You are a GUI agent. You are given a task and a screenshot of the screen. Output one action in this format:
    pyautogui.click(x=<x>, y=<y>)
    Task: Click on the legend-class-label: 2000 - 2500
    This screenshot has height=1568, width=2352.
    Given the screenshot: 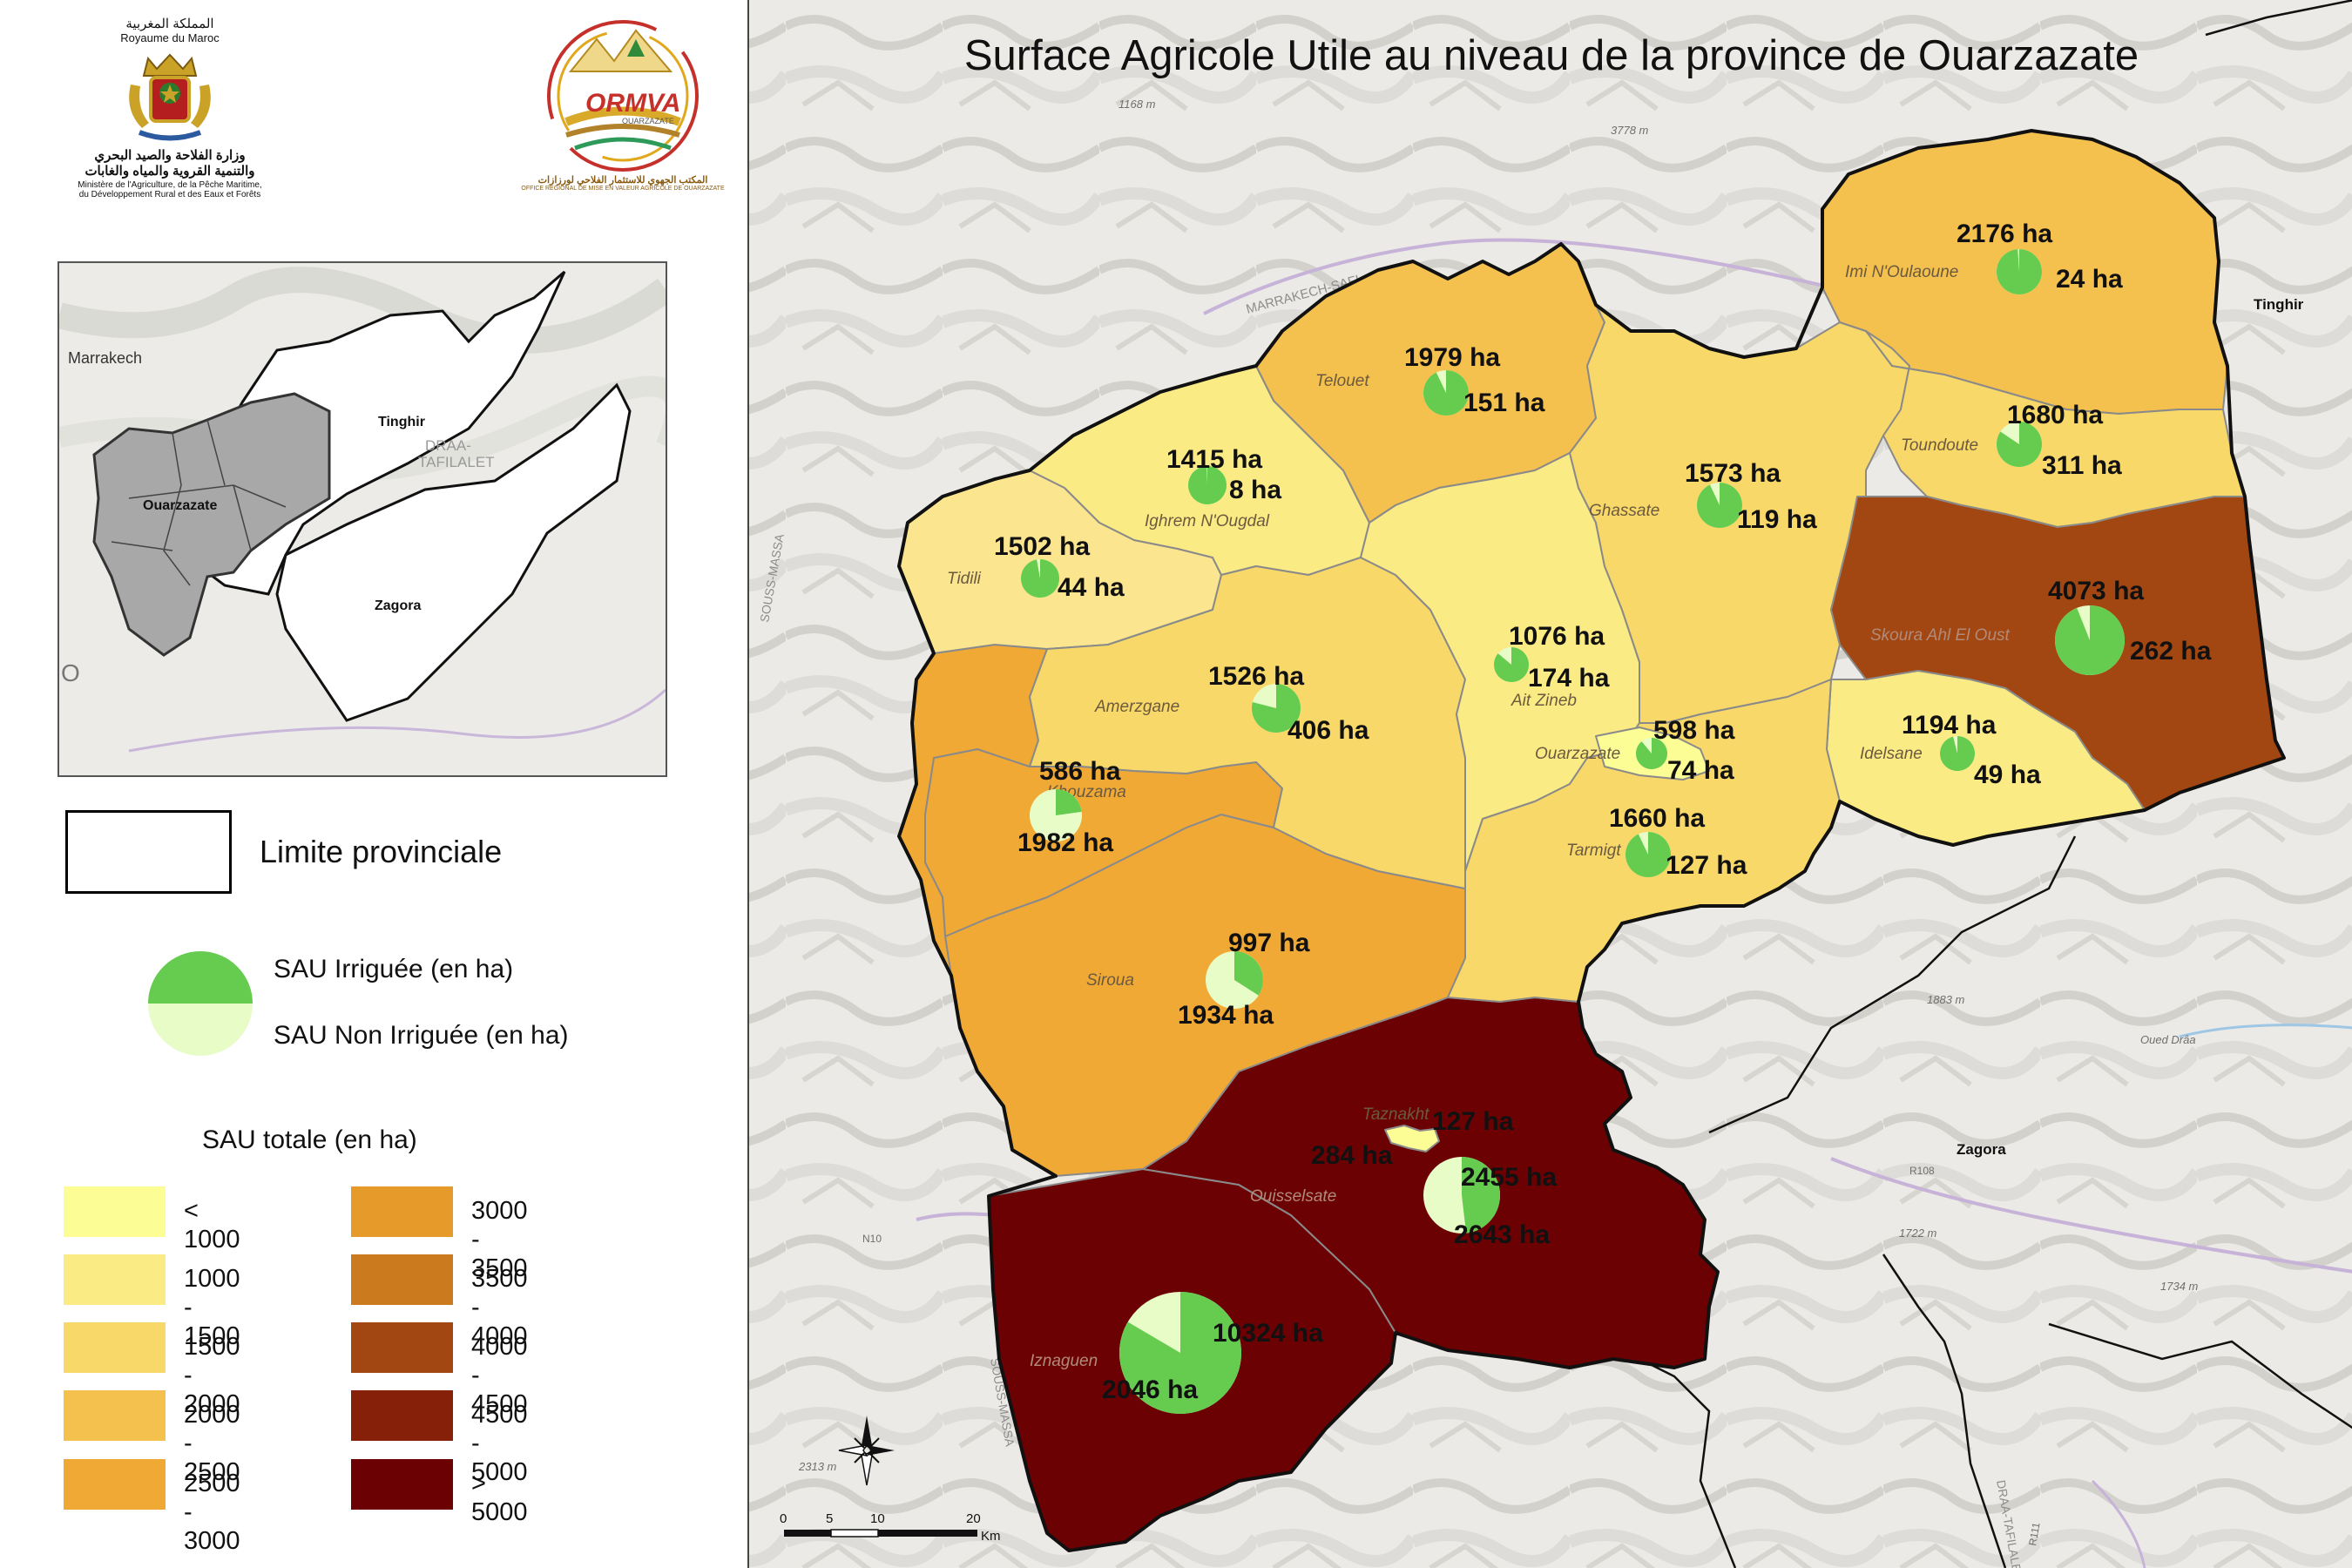 What is the action you would take?
    pyautogui.click(x=212, y=1443)
    